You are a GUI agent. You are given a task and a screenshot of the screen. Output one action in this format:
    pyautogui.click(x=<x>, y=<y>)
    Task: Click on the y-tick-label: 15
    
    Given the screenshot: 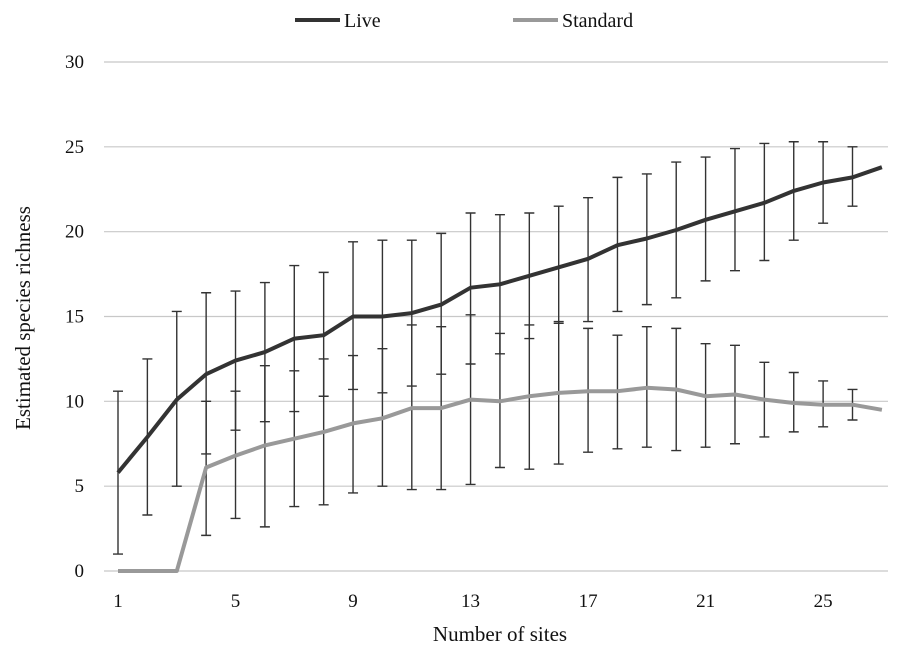 What is the action you would take?
    pyautogui.click(x=74, y=317)
    